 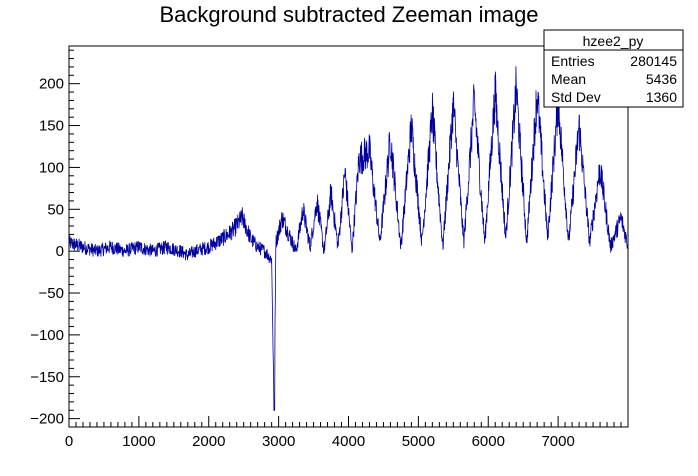 I want to click on stats-mean-label: Mean, so click(x=568, y=79).